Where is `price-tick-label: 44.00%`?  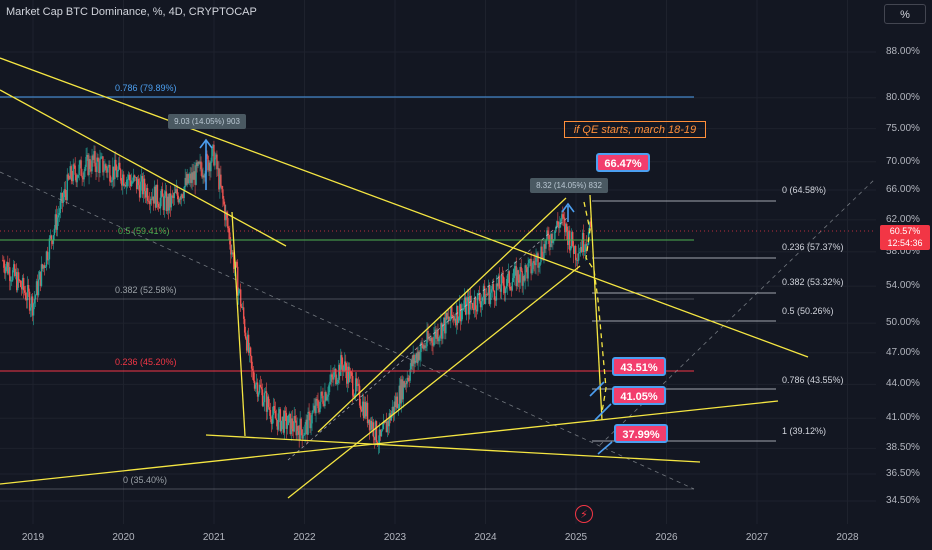 price-tick-label: 44.00% is located at coordinates (903, 384).